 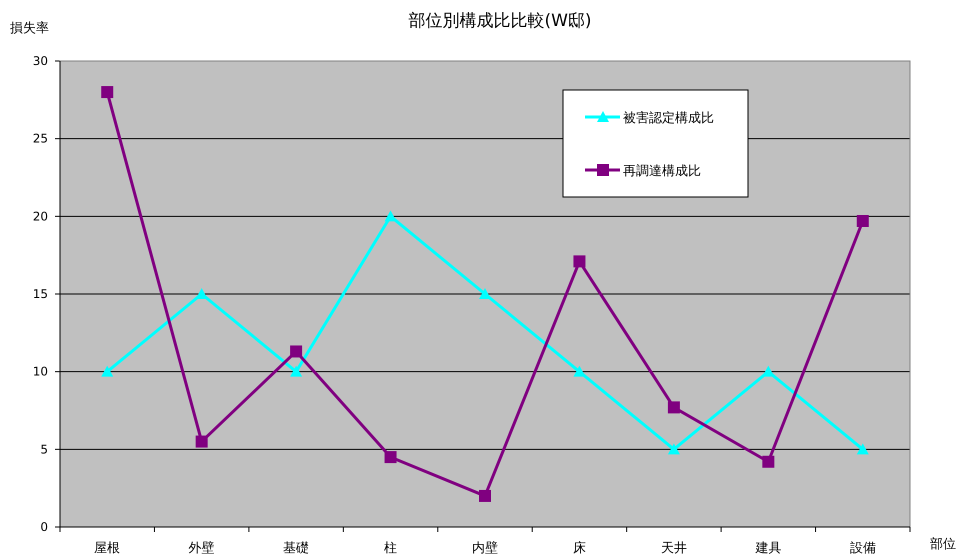 I want to click on y-tick-label: 10, so click(x=40, y=371).